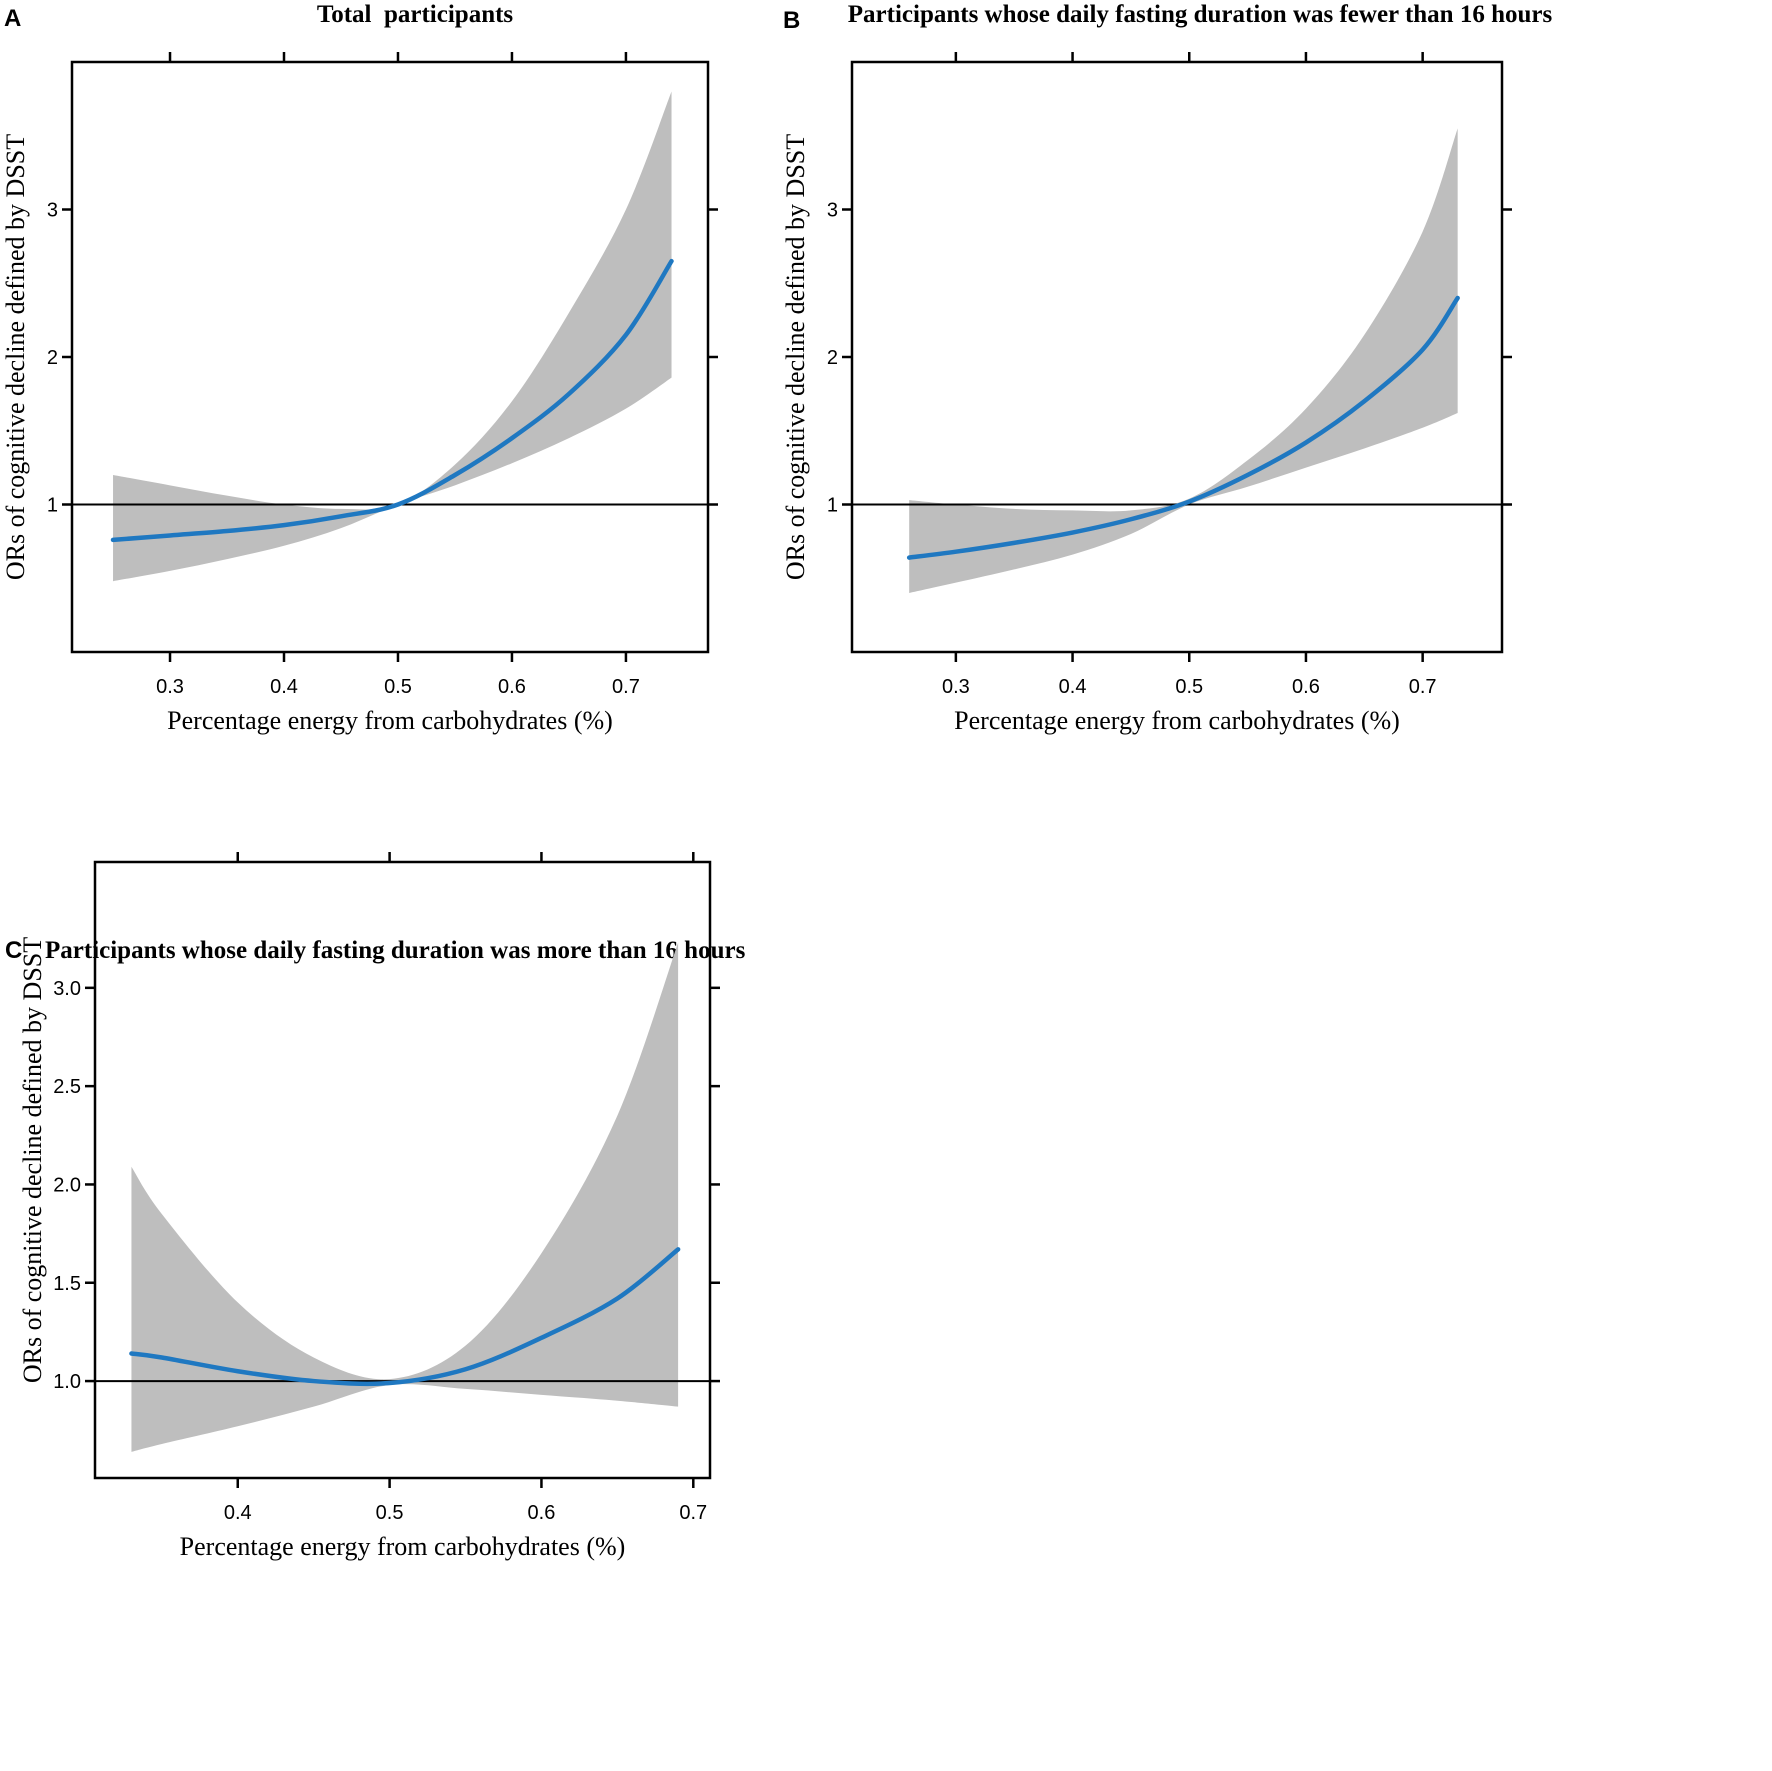 The image size is (1772, 1771). Describe the element at coordinates (67, 1382) in the screenshot. I see `y-tick-label: 1.0` at that location.